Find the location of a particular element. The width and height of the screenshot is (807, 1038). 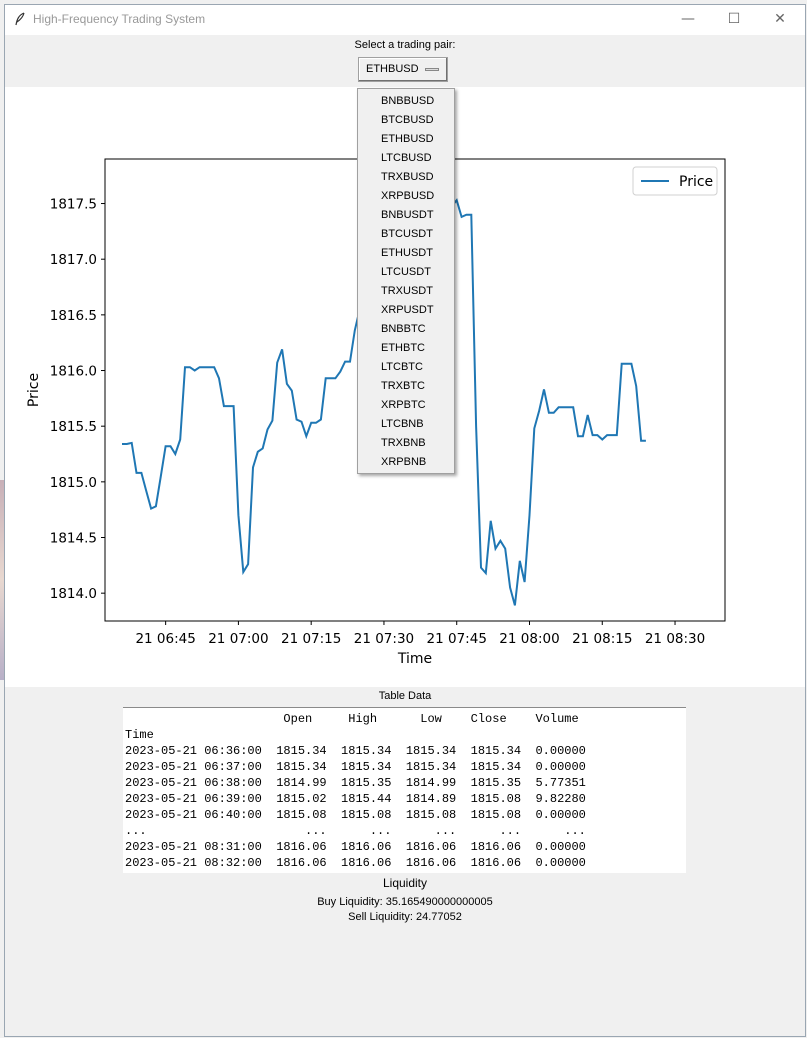

dropdown-item-btcbusd: BTCBUSD is located at coordinates (407, 120).